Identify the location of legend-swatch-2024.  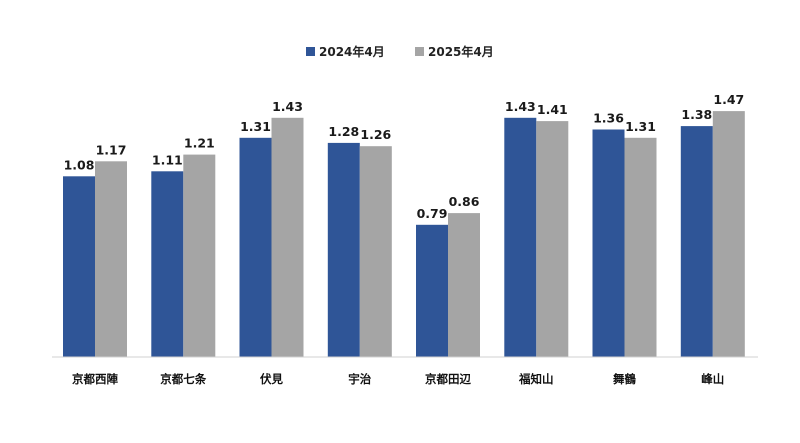
(310, 51).